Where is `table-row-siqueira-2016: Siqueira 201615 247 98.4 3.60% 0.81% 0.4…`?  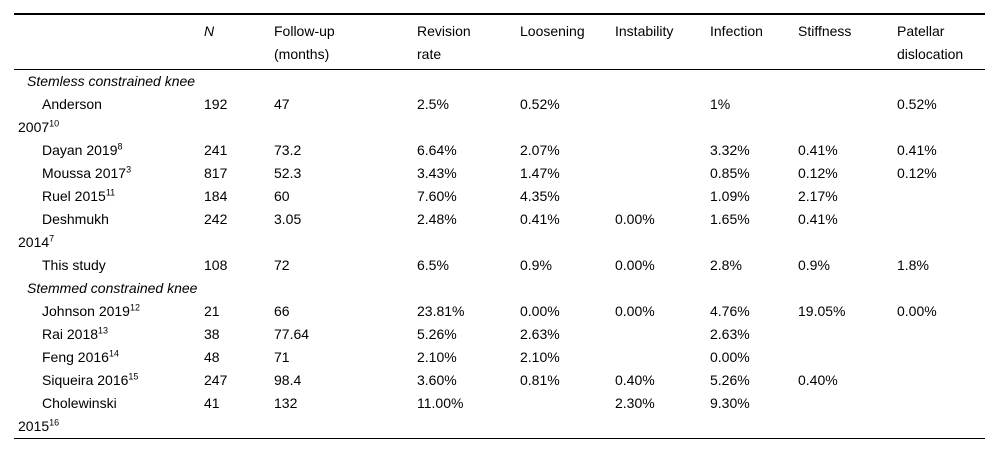 table-row-siqueira-2016: Siqueira 201615 247 98.4 3.60% 0.81% 0.4… is located at coordinates (499, 380).